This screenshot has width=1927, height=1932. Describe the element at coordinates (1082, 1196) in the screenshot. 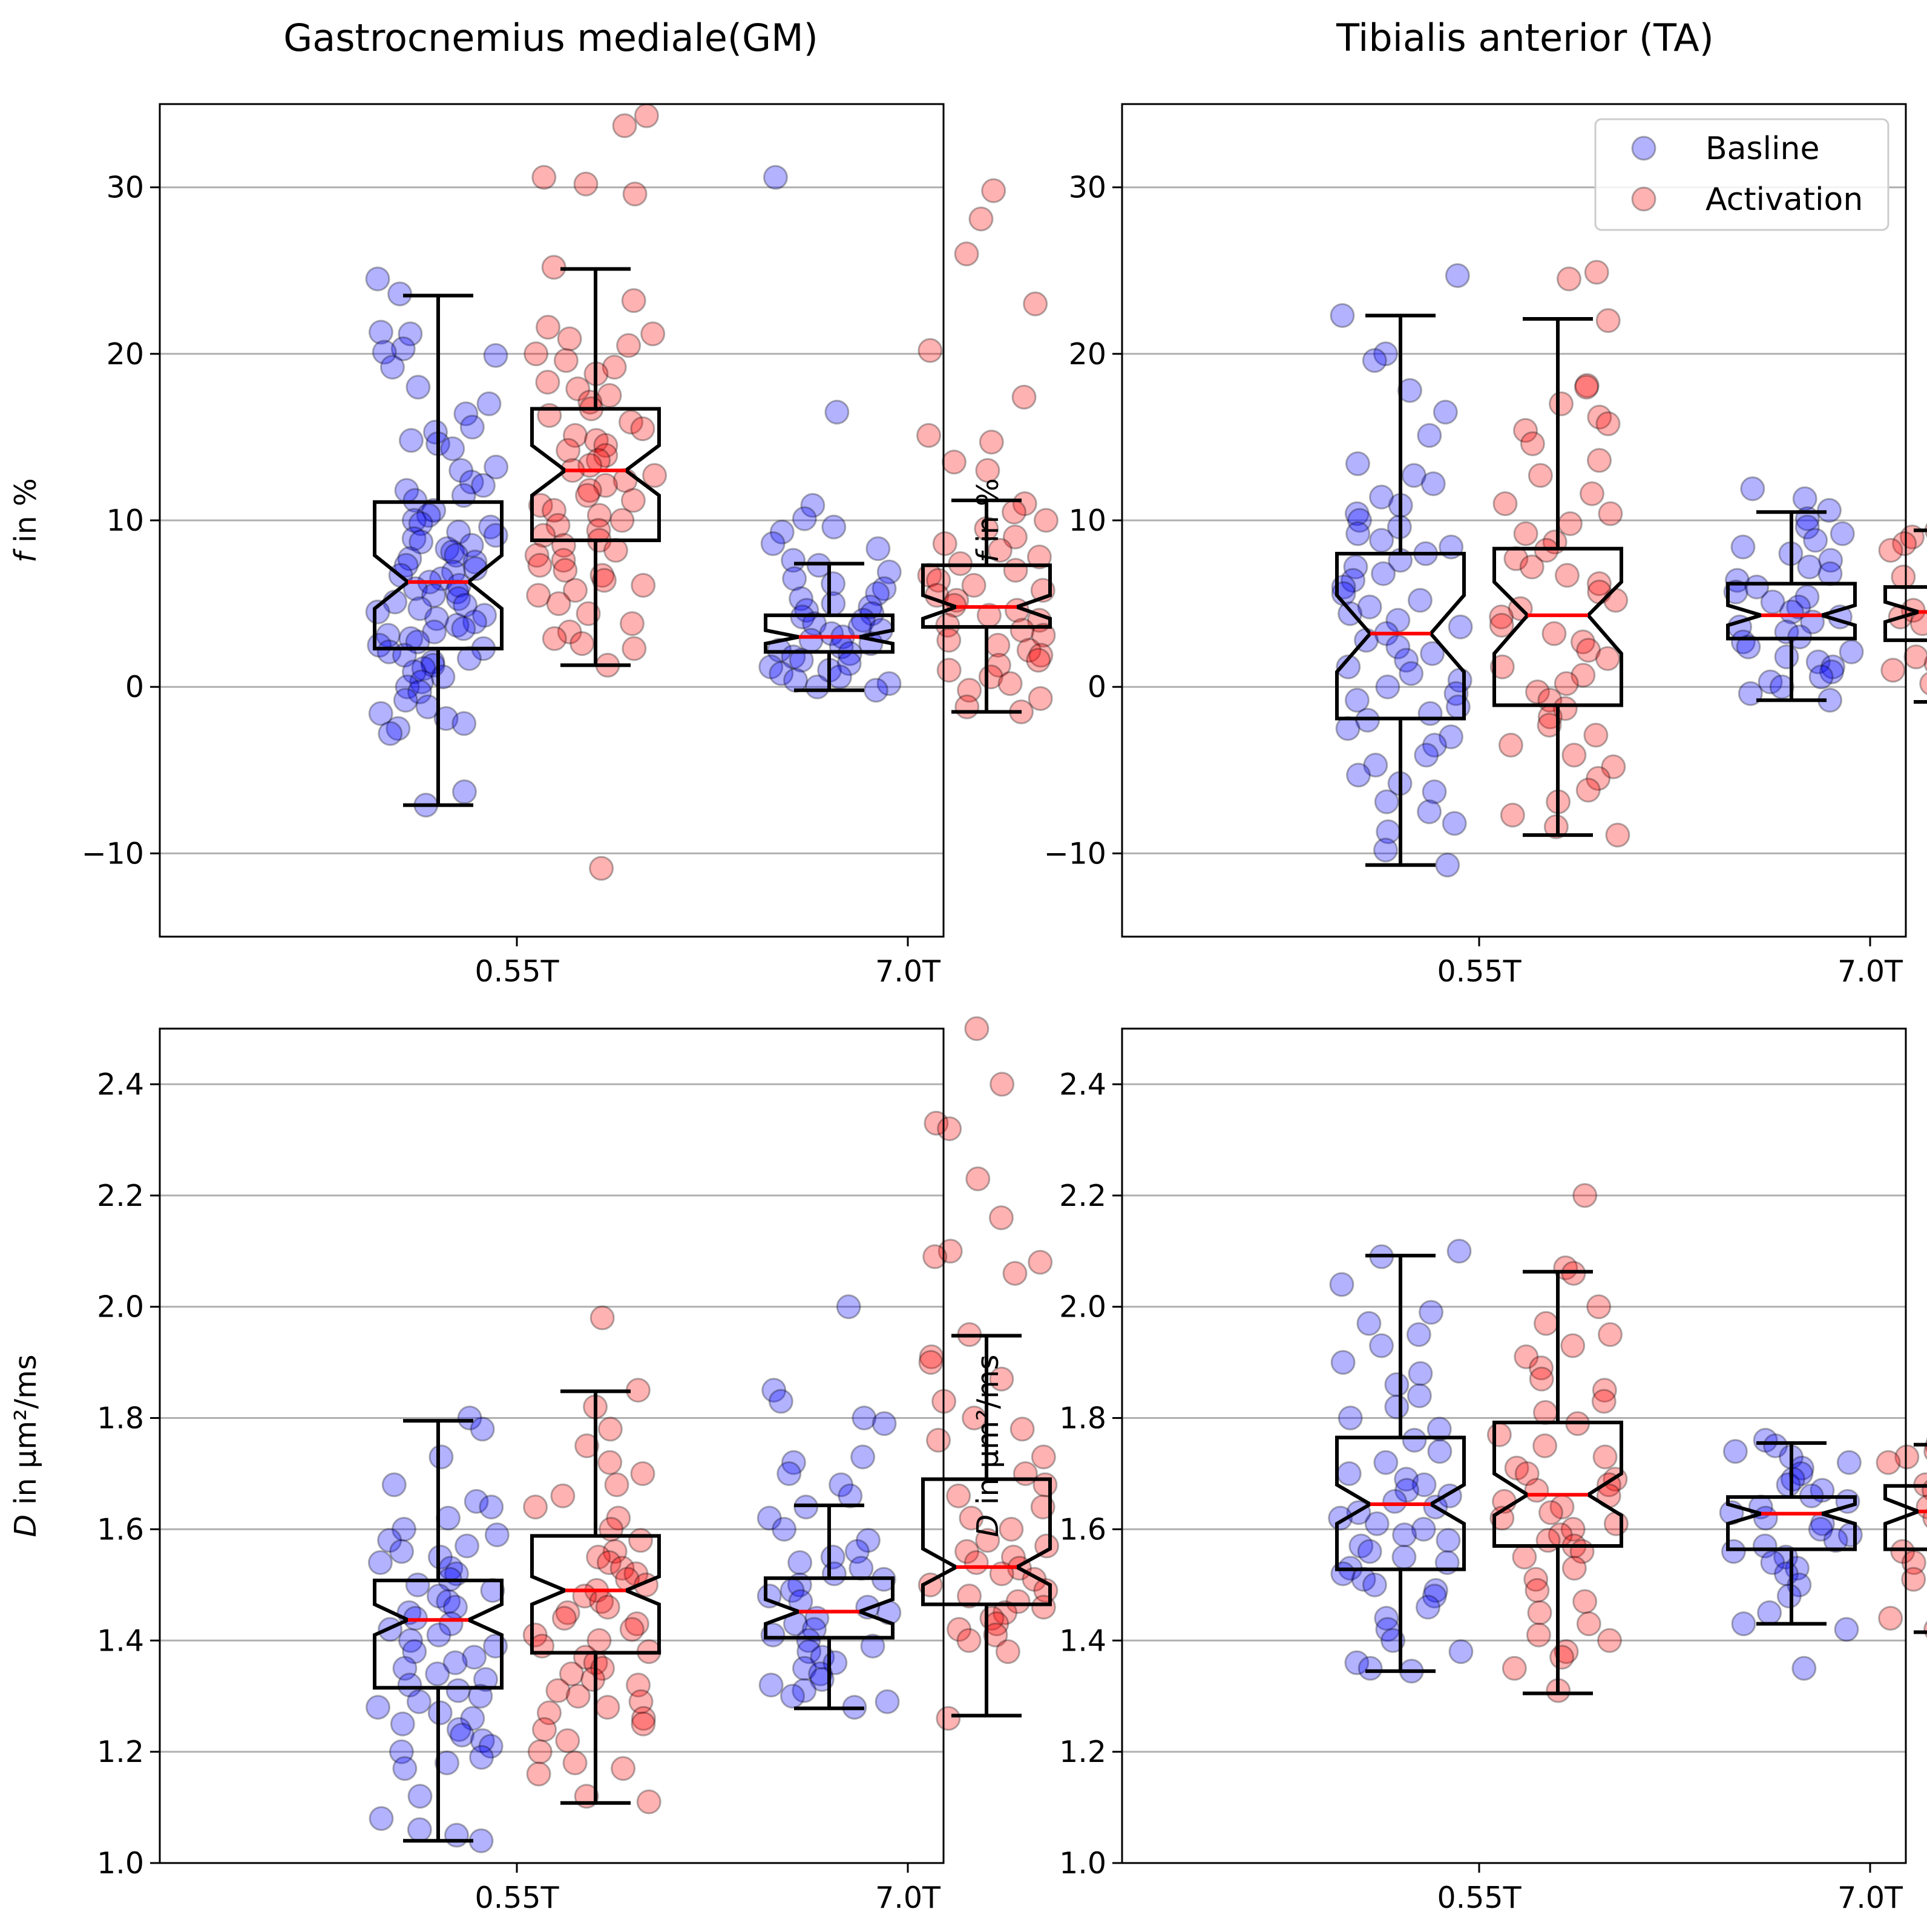

I see `y-tick-label: 2.2` at that location.